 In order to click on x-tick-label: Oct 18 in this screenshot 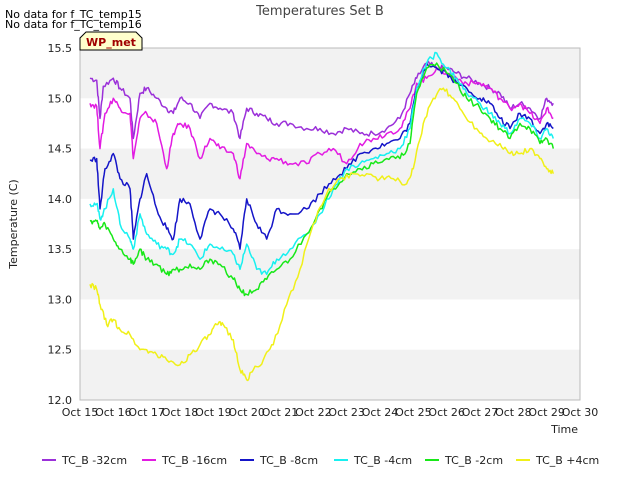, I will do `click(180, 412)`.